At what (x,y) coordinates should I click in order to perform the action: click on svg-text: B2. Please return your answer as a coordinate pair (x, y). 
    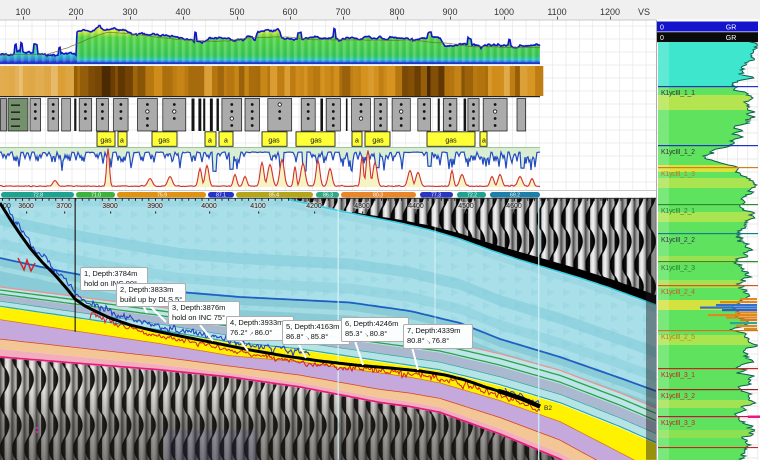
    Looking at the image, I should click on (548, 408).